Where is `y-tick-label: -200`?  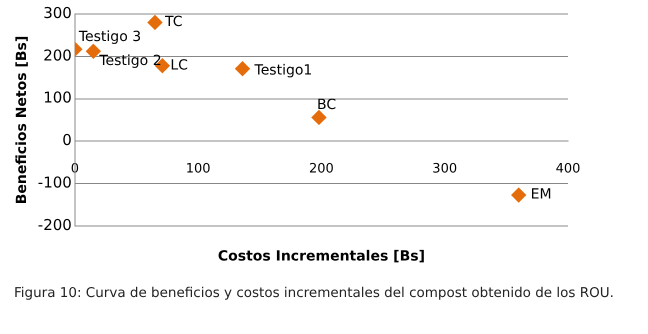
y-tick-label: -200 is located at coordinates (55, 225).